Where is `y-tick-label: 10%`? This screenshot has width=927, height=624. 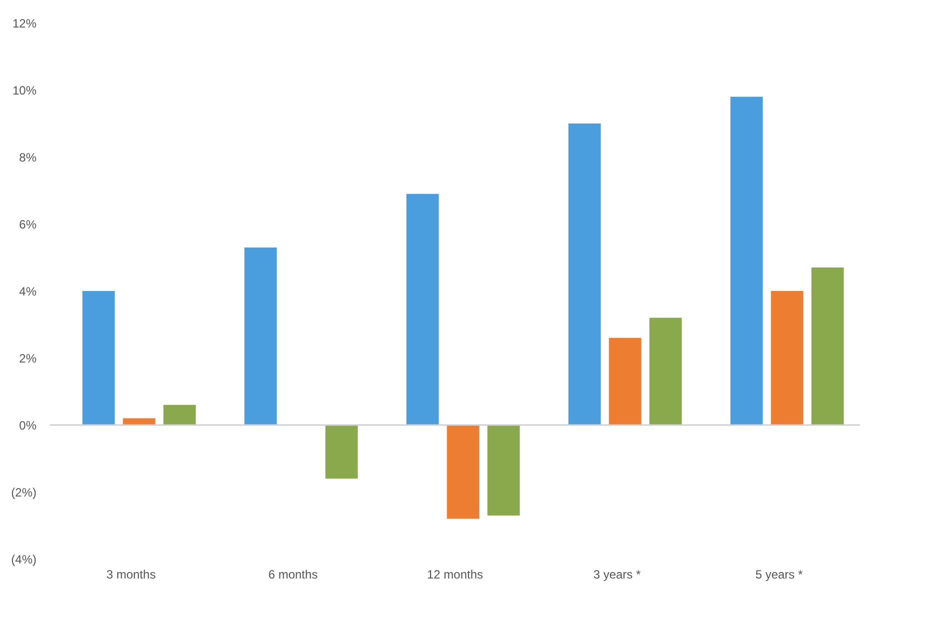
y-tick-label: 10% is located at coordinates (24, 91).